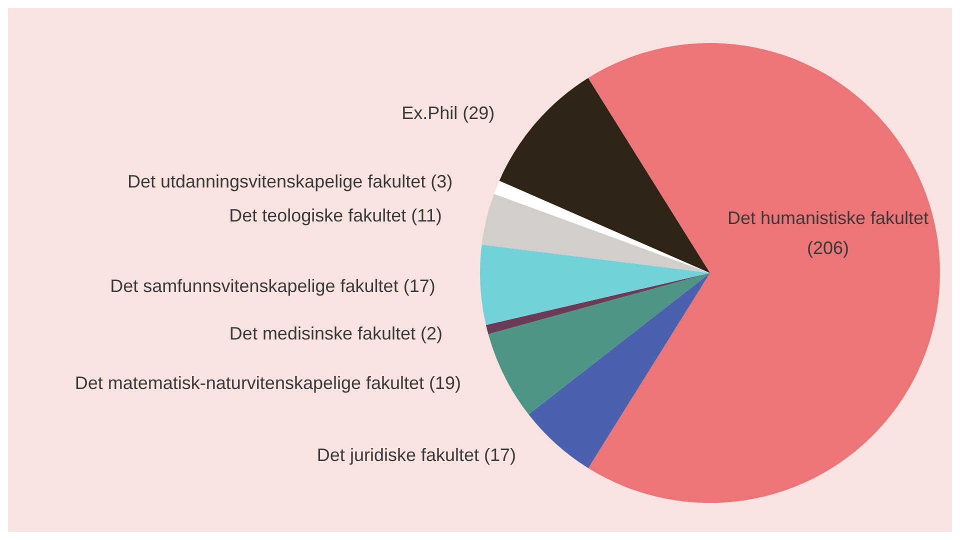  I want to click on slice-label: Det medisinske fakultet (2), so click(336, 333).